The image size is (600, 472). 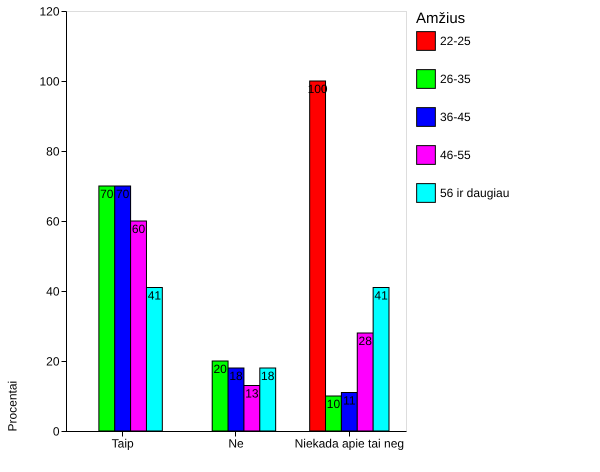 I want to click on y-tick-label: 20, so click(x=53, y=361).